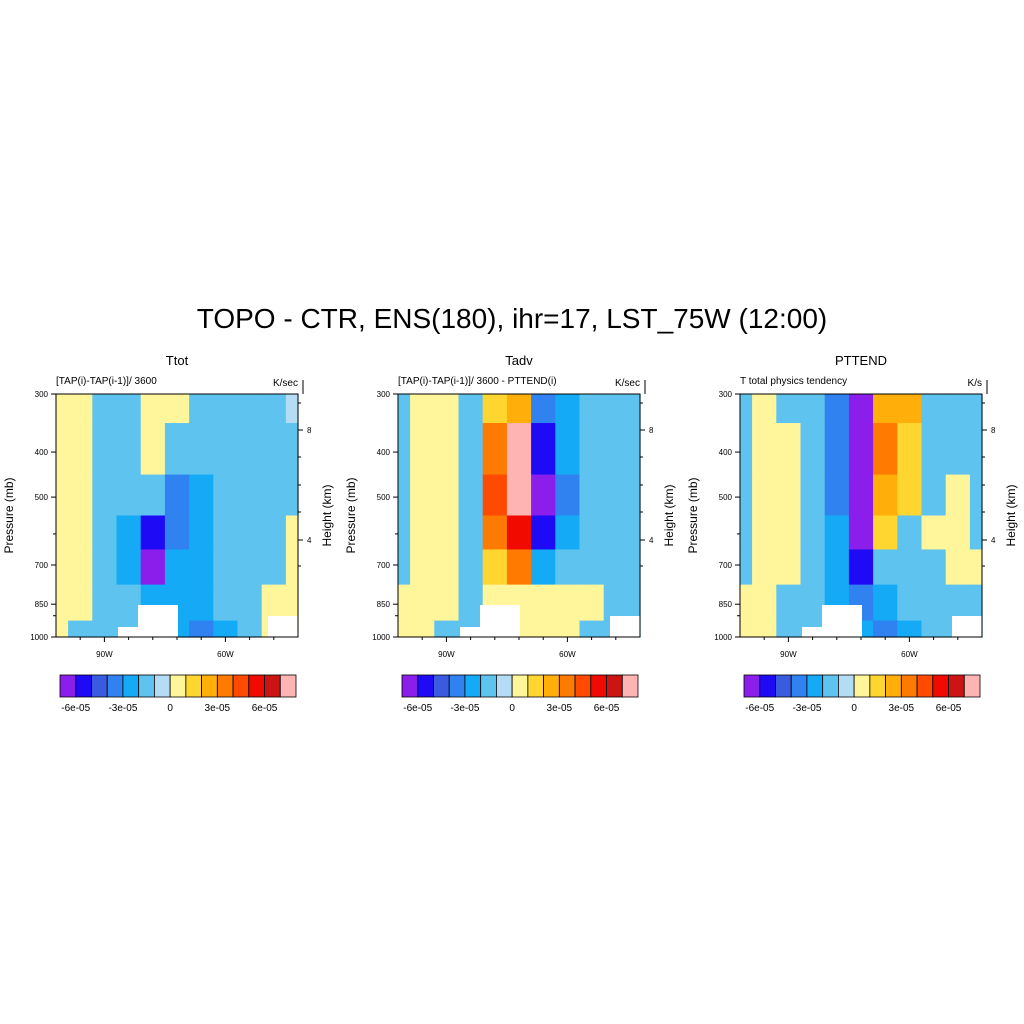 The height and width of the screenshot is (1024, 1024). I want to click on colorbar-tick-label: 0, so click(512, 708).